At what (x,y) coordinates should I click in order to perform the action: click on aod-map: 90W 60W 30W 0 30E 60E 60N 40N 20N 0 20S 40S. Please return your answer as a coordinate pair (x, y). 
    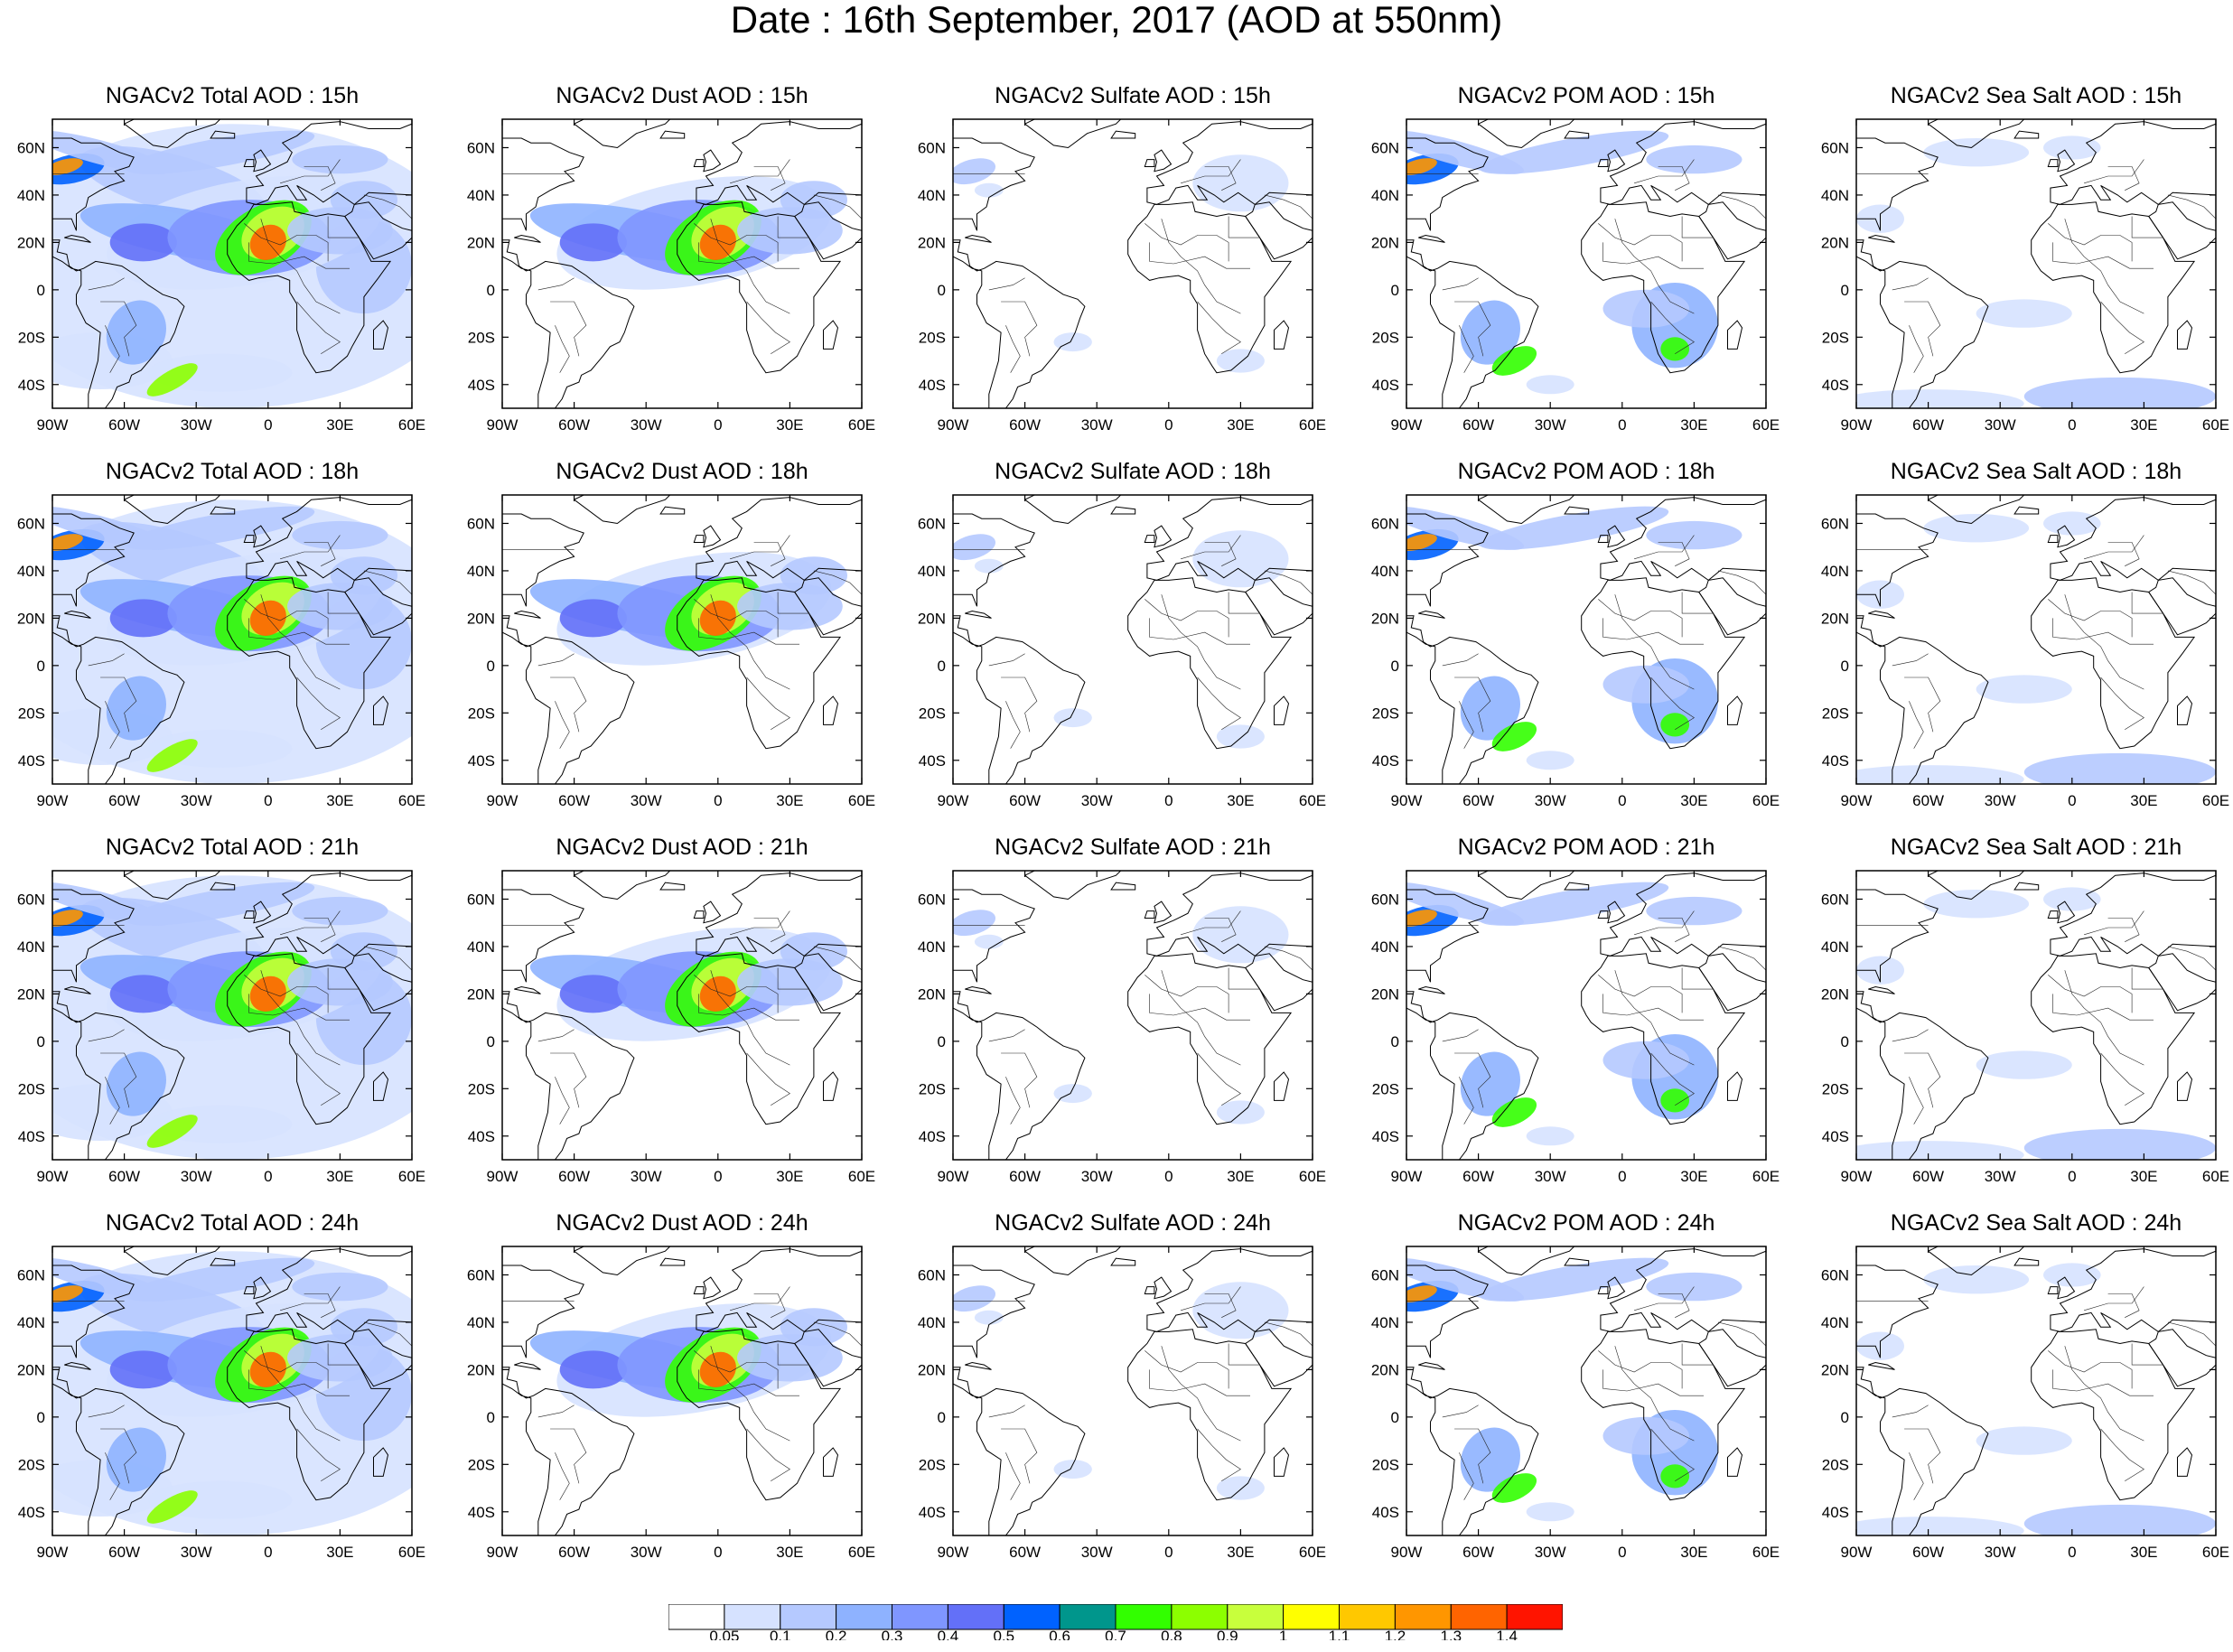
    Looking at the image, I should click on (671, 651).